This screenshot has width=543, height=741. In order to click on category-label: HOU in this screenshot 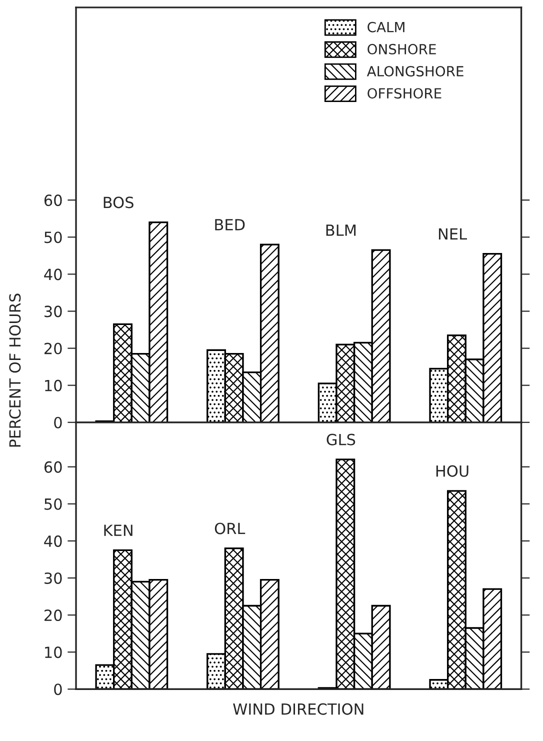, I will do `click(452, 471)`.